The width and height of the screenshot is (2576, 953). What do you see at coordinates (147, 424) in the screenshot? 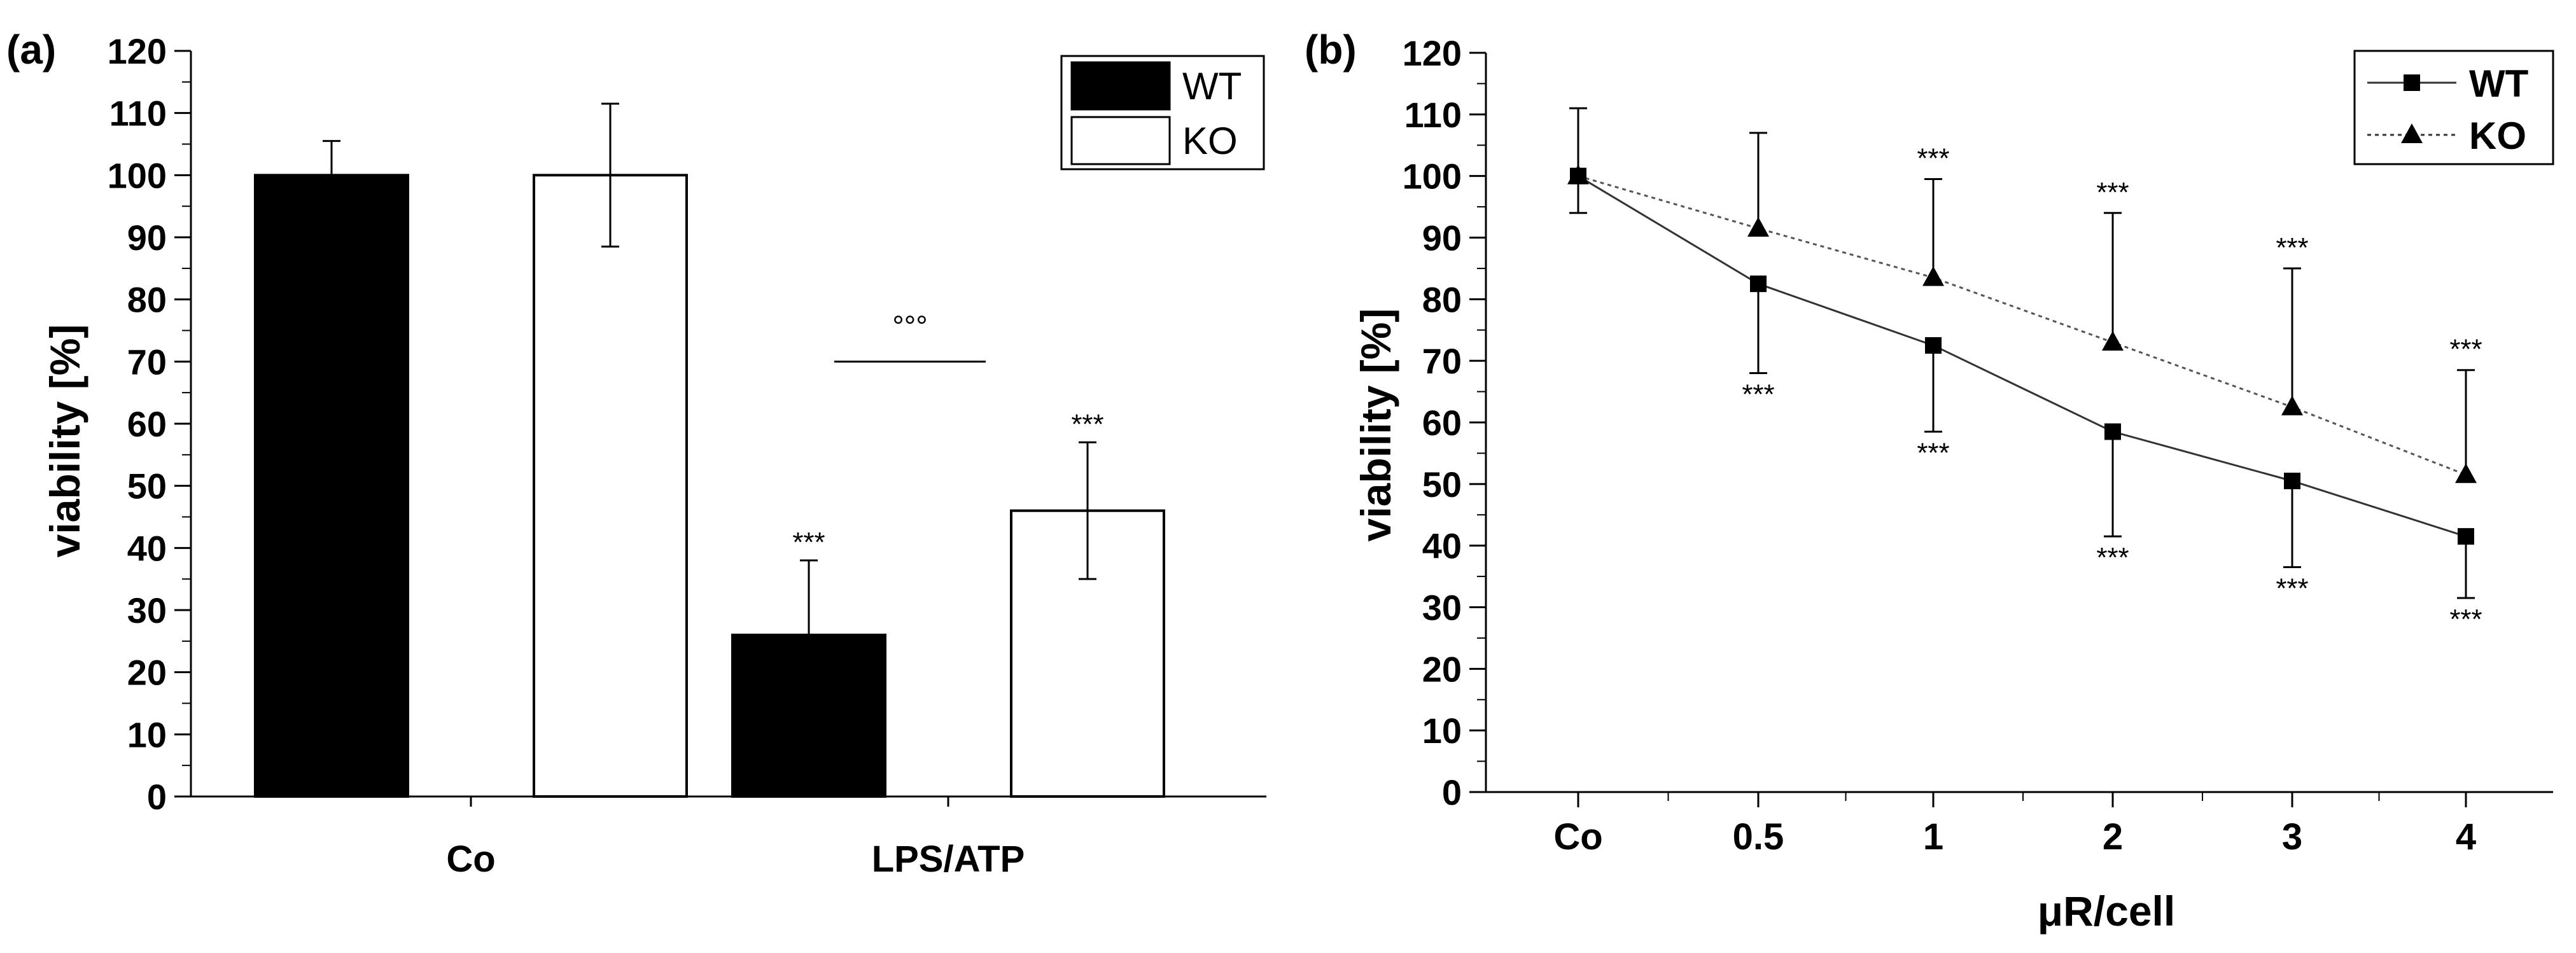
I see `panel-a-ytick-label: 60` at bounding box center [147, 424].